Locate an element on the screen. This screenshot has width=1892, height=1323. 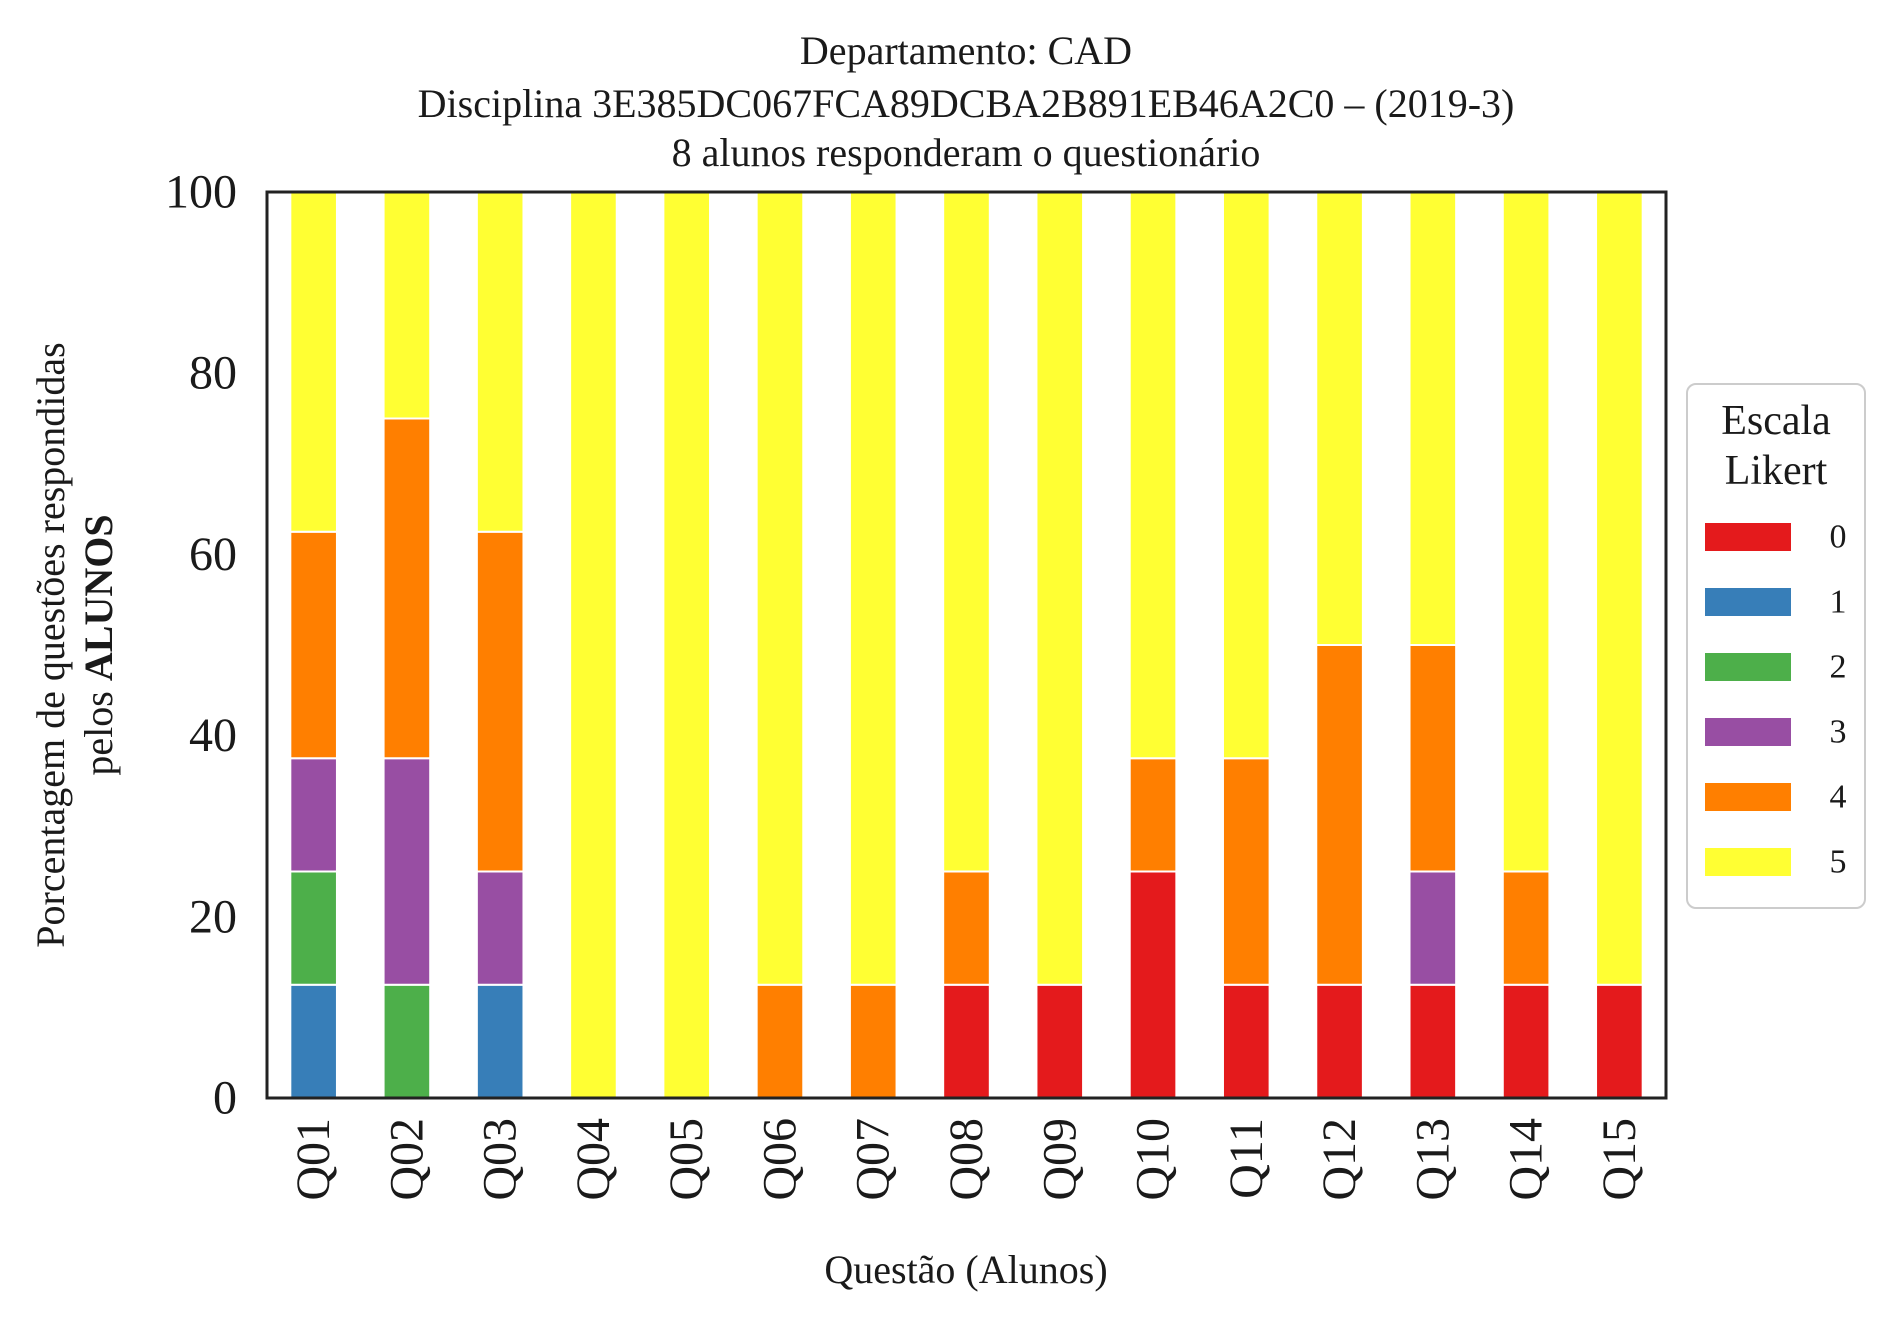
title-line-3: 8 alunos responderam o questionário is located at coordinates (966, 152).